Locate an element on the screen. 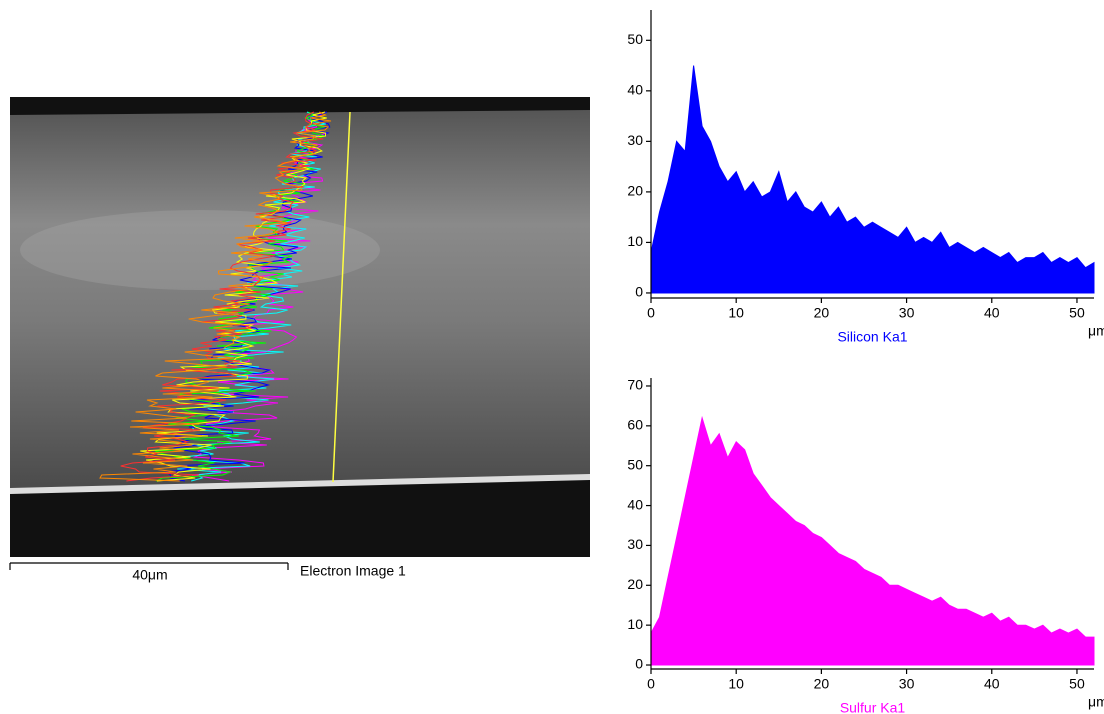  x-axis-label: Sulfur Ka1 is located at coordinates (873, 707).